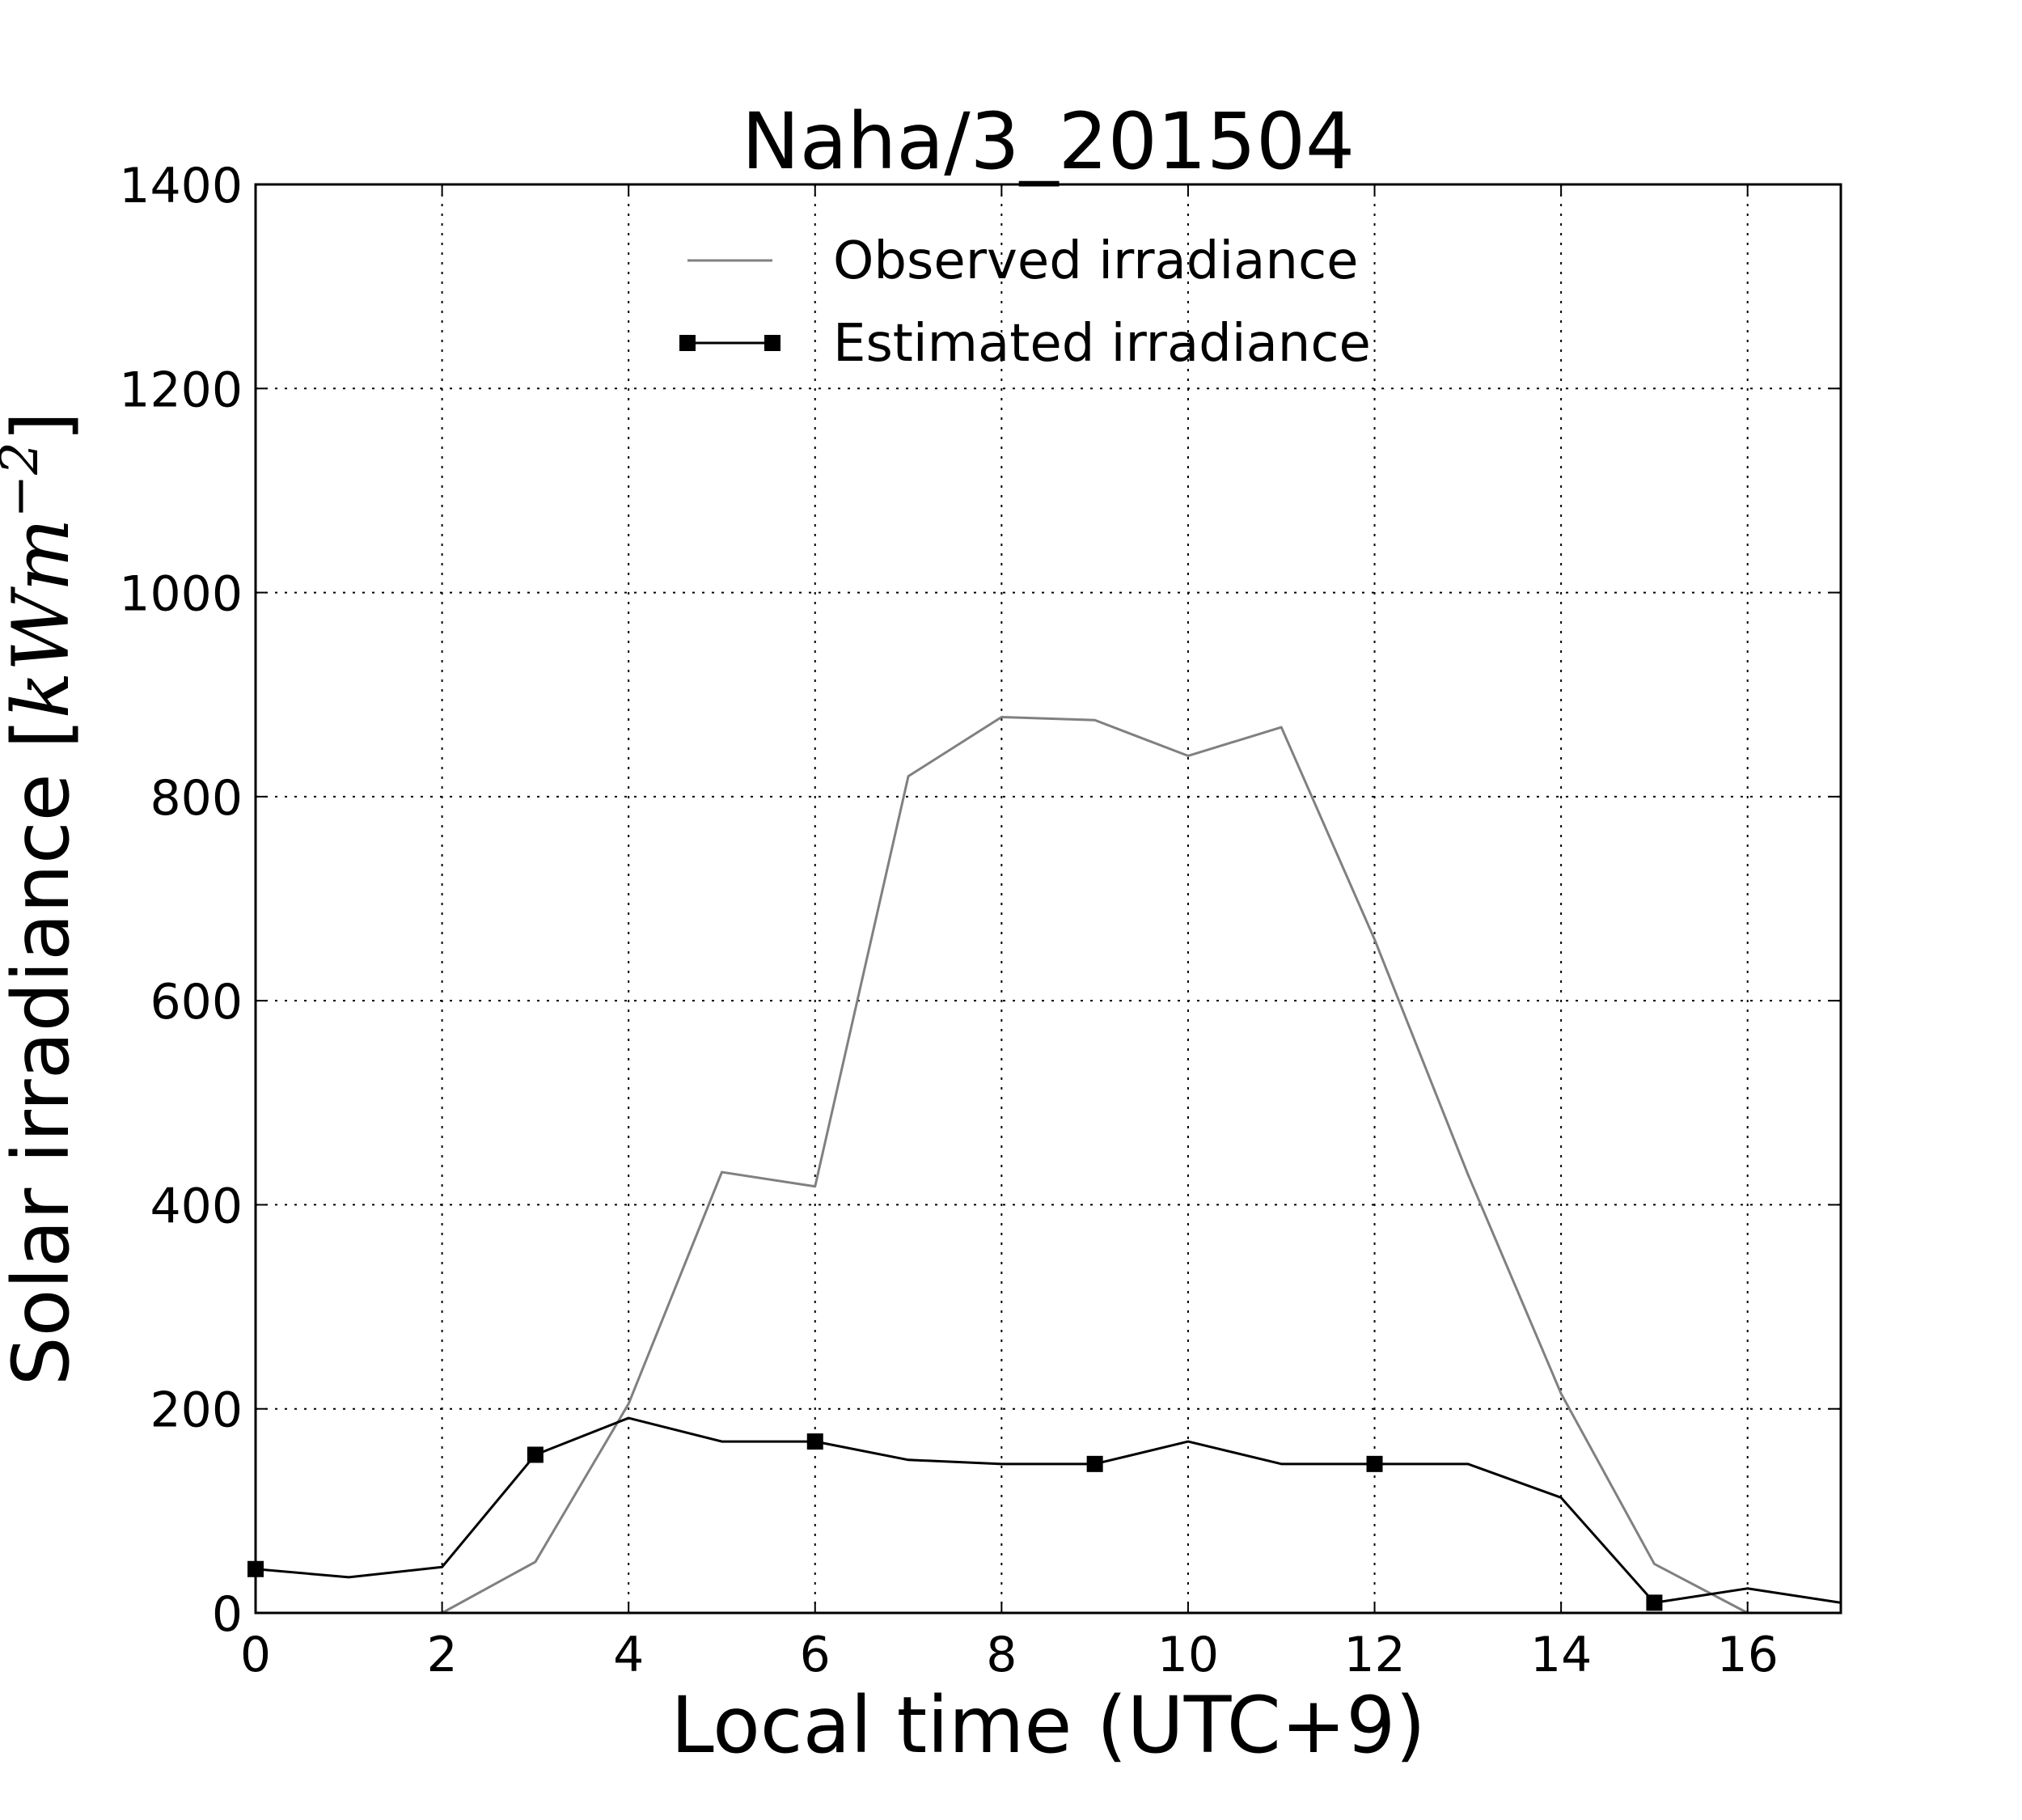  Describe the element at coordinates (227, 1614) in the screenshot. I see `y-tick-label: 0` at that location.